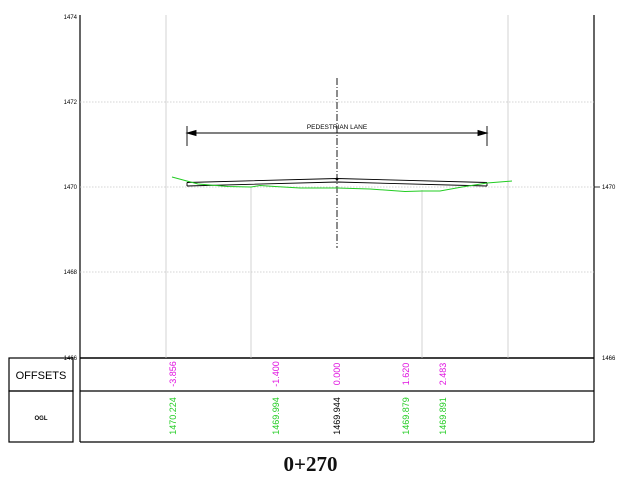 This screenshot has width=621, height=489. I want to click on ogl-value: 1470.224, so click(173, 416).